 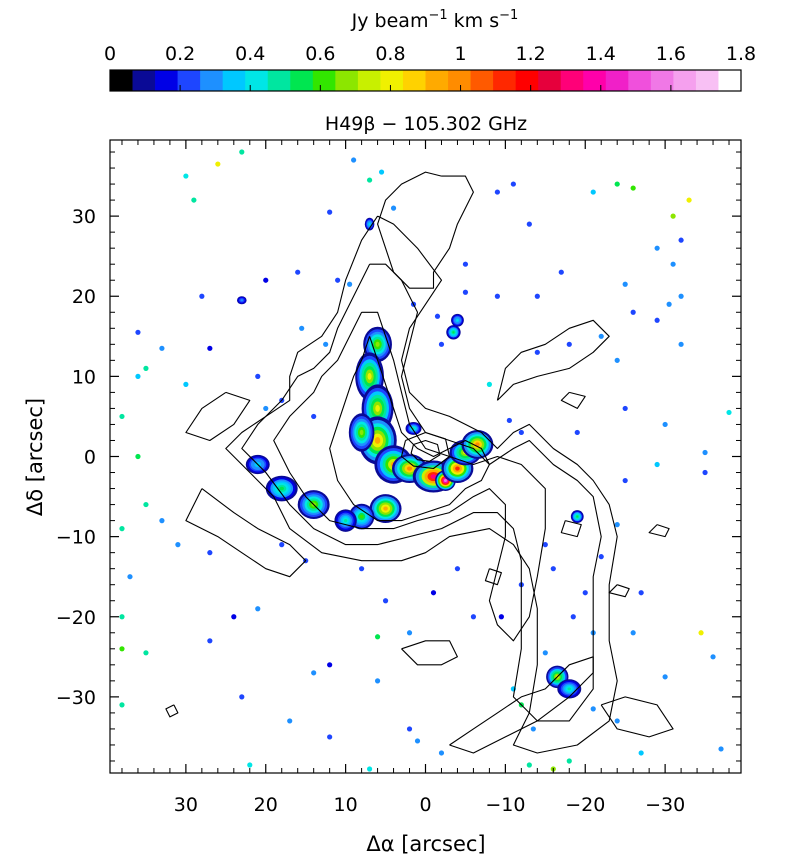 I want to click on x-tick-label: 20, so click(x=266, y=805).